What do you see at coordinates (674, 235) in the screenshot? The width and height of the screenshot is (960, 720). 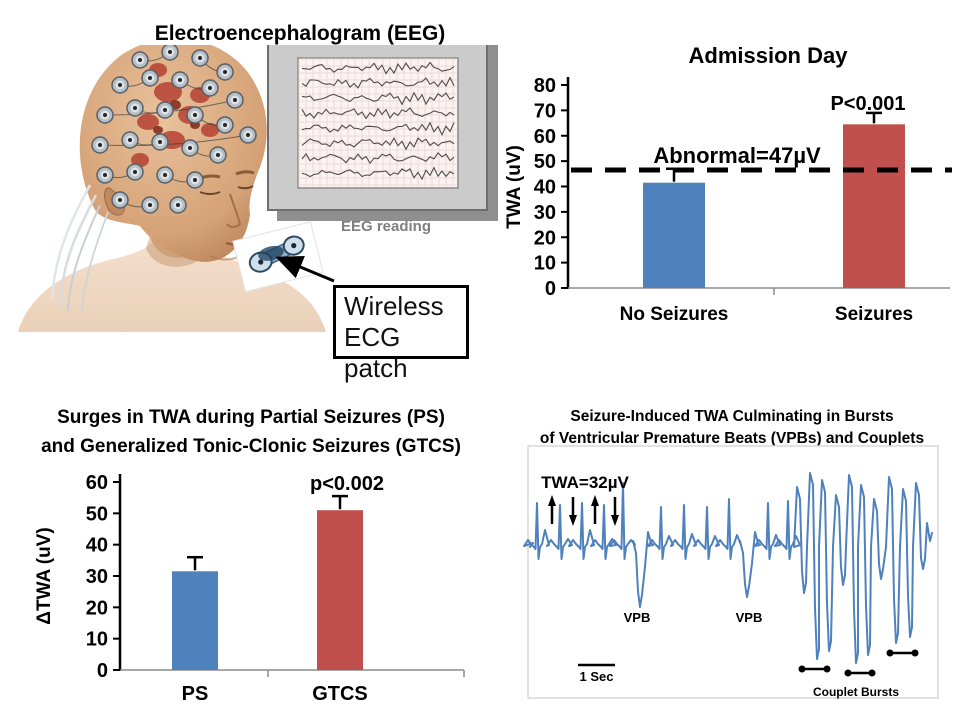 I see `bar-no-seizures` at bounding box center [674, 235].